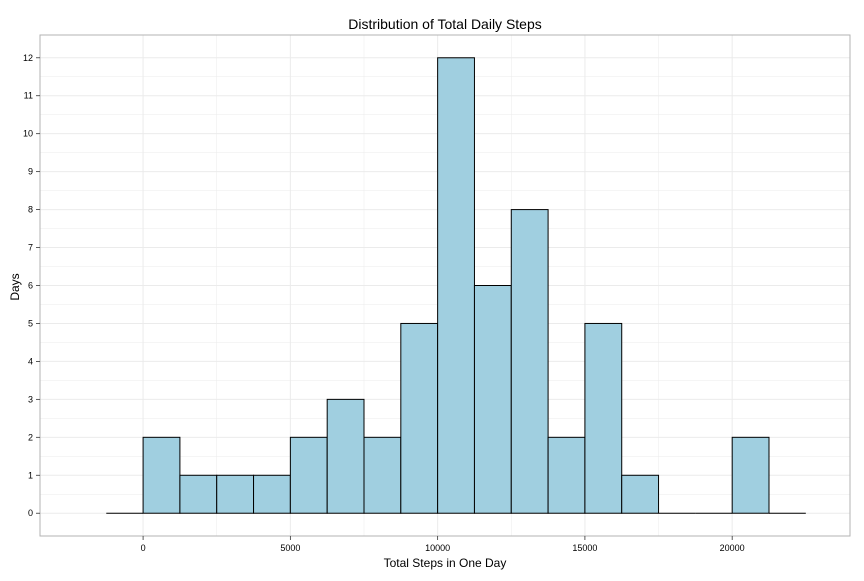 The image size is (864, 581). What do you see at coordinates (445, 24) in the screenshot?
I see `chart-title: Distribution of Total Daily Steps` at bounding box center [445, 24].